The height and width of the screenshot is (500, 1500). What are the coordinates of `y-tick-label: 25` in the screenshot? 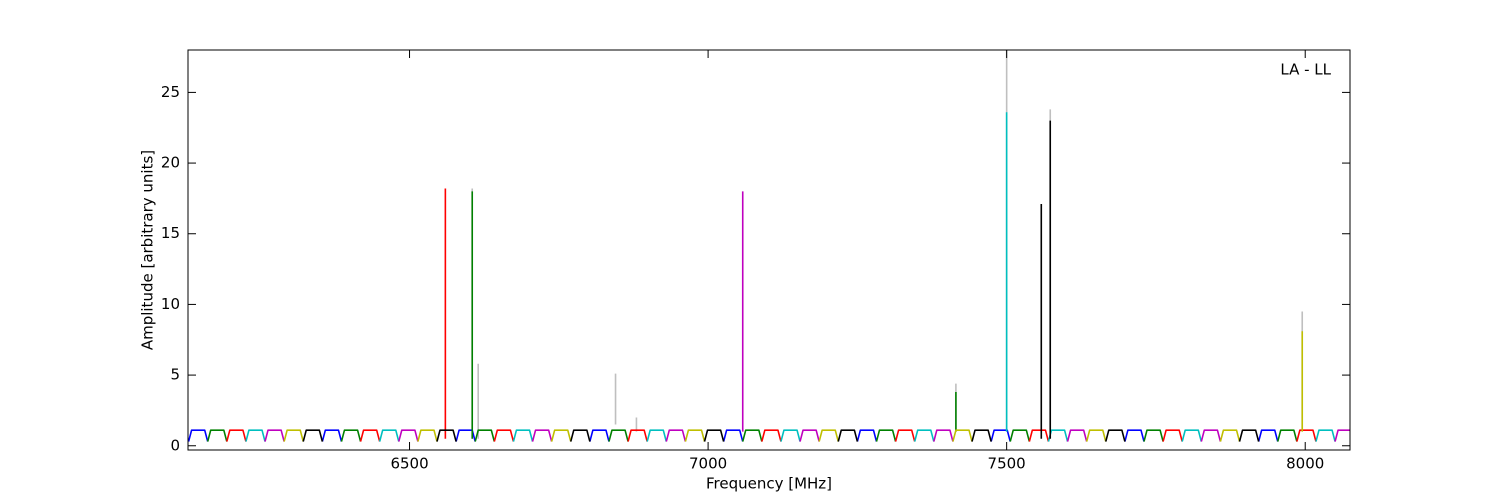 It's located at (170, 92).